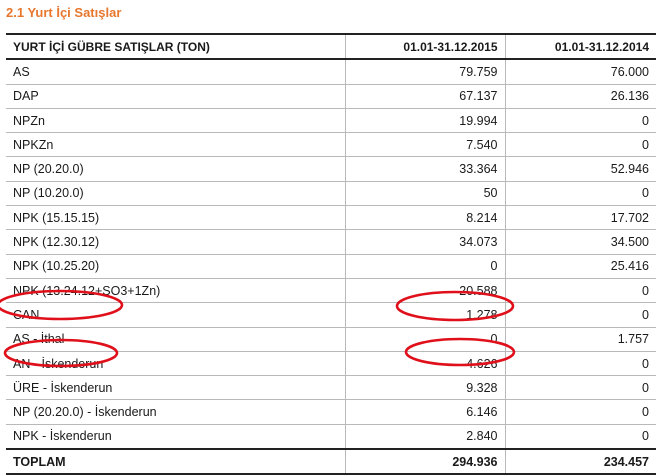 This screenshot has width=665, height=475. Describe the element at coordinates (424, 46) in the screenshot. I see `header-2015: 01.01-31.12.2015` at that location.